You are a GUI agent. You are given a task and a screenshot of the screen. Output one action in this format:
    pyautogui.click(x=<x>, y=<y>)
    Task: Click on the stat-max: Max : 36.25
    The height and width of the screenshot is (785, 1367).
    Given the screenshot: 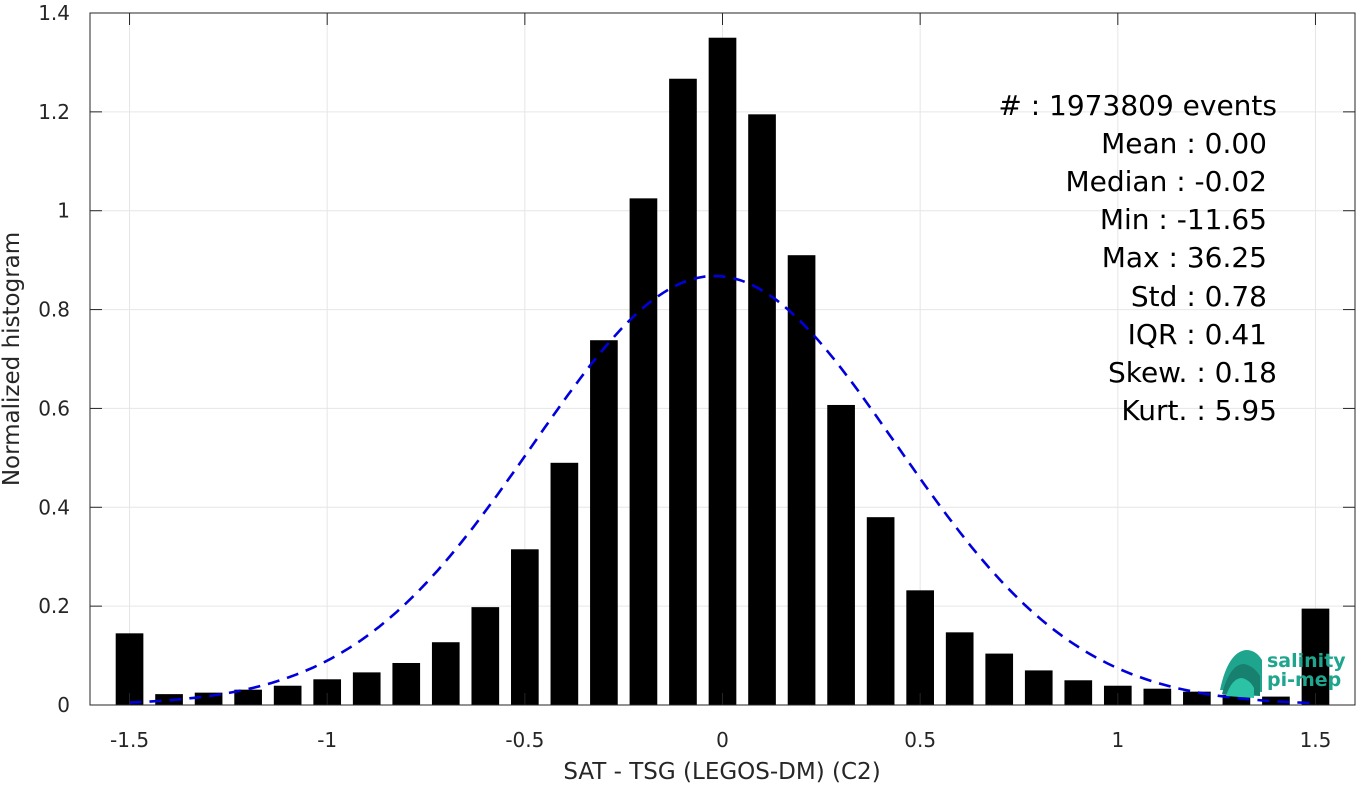 What is the action you would take?
    pyautogui.click(x=1184, y=257)
    